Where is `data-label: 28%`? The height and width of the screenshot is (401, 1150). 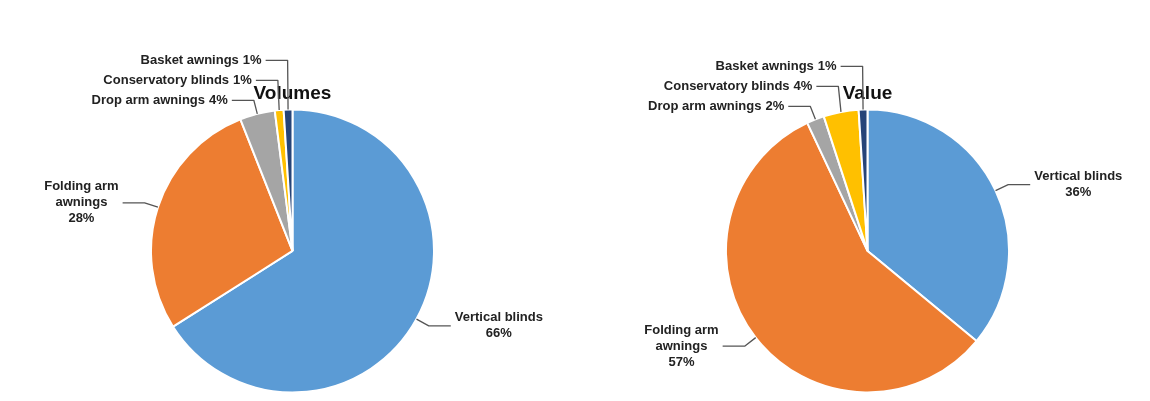
data-label: 28% is located at coordinates (81, 218).